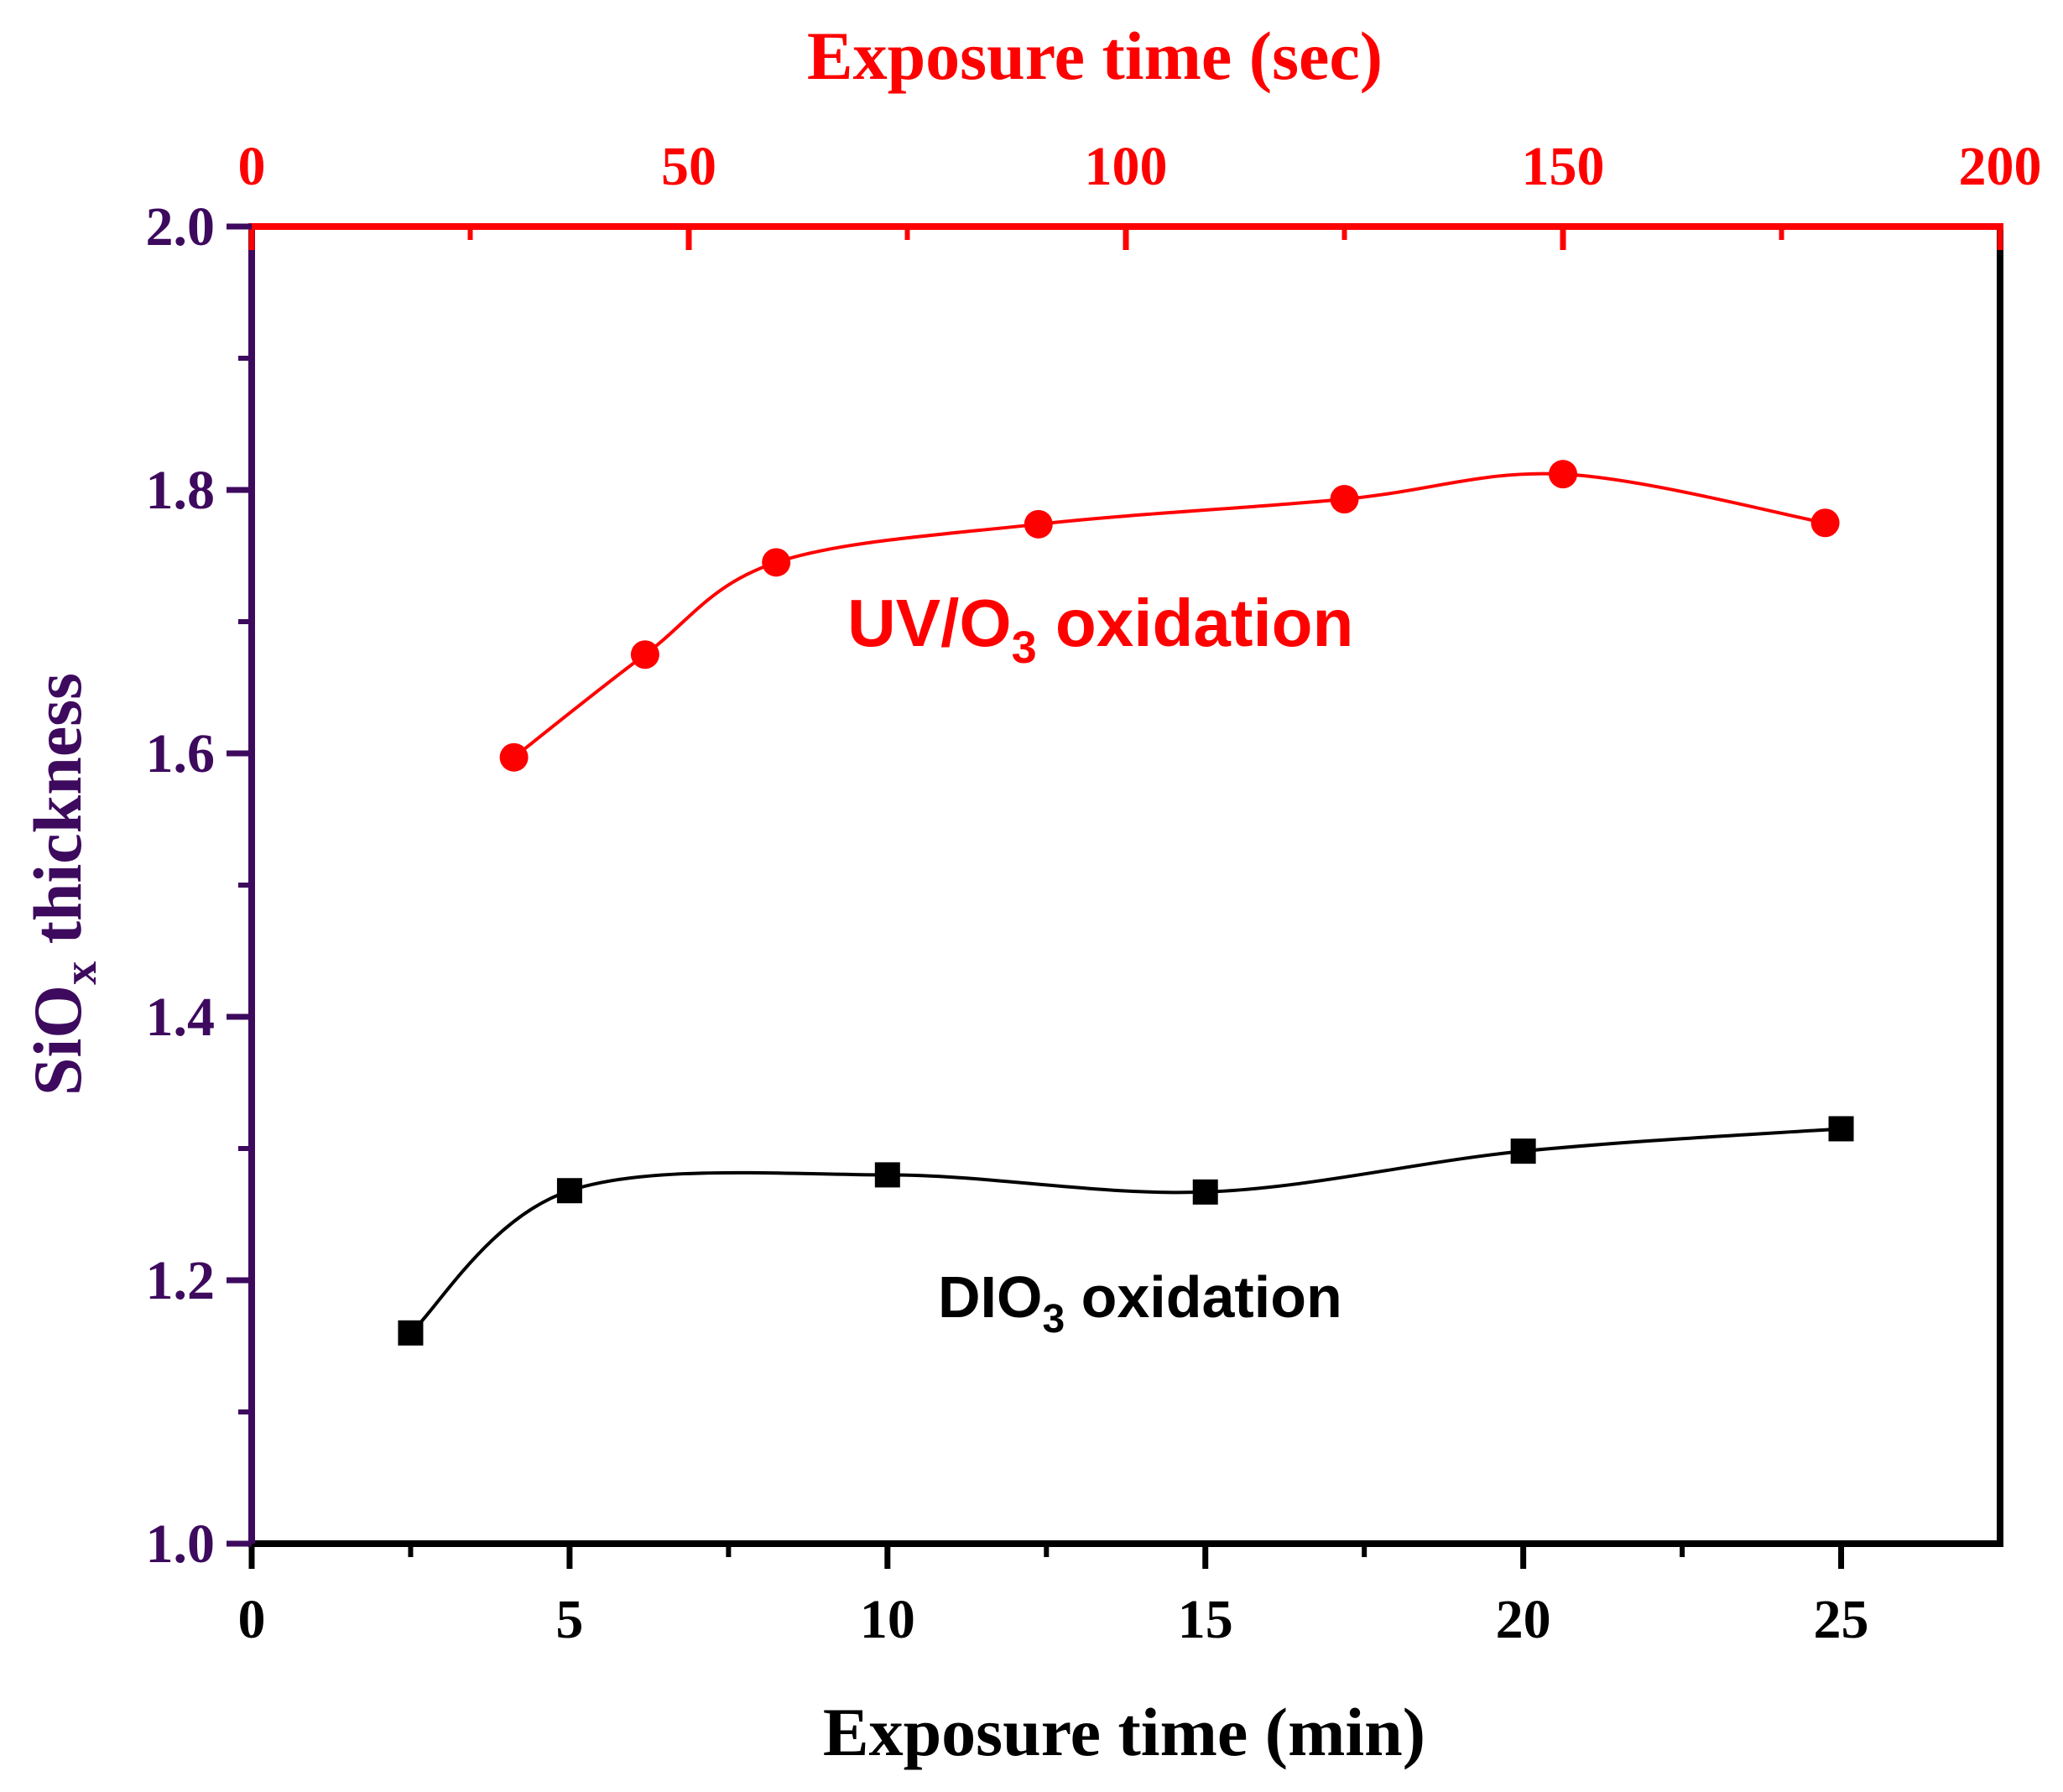 The width and height of the screenshot is (2063, 1792). What do you see at coordinates (181, 754) in the screenshot?
I see `y-tick-label: 1.6` at bounding box center [181, 754].